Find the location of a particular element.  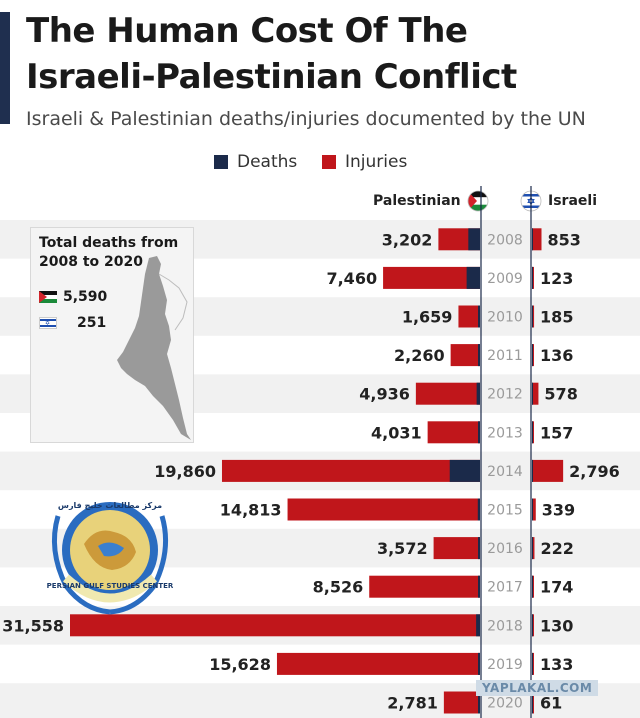

year-label: 2018 is located at coordinates (505, 626).